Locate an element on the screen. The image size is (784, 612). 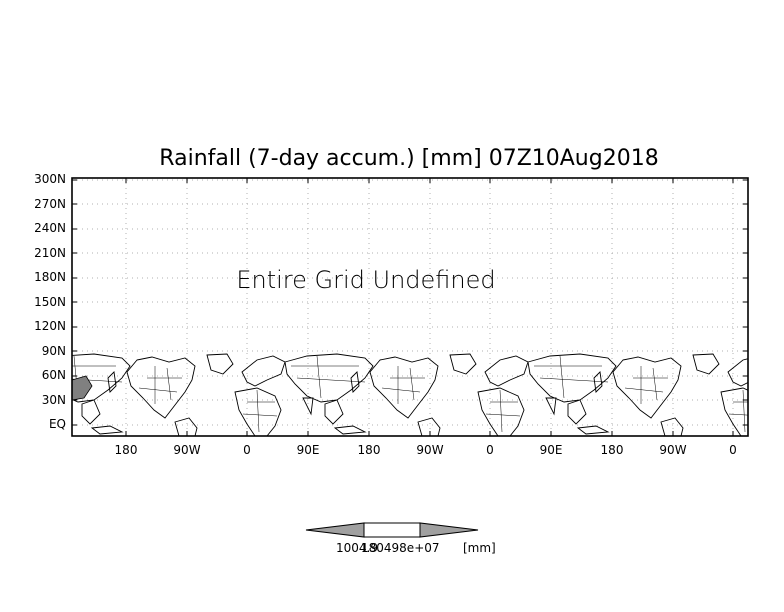
lat-label: 150N is located at coordinates (50, 302).